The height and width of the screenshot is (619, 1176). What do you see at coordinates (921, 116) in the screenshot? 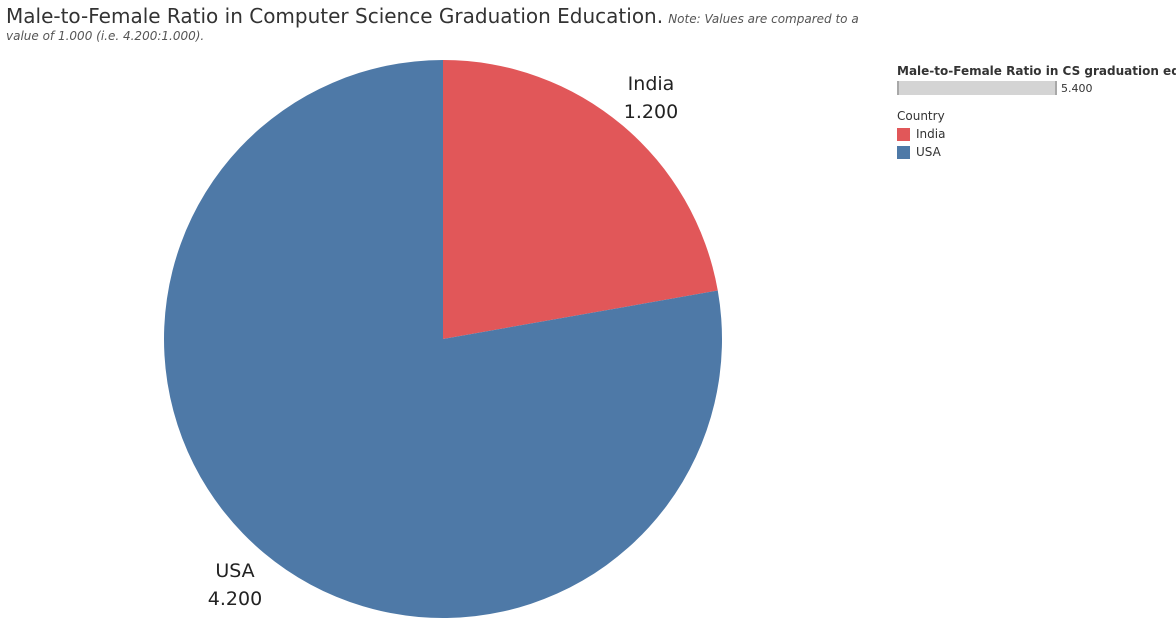
I see `color-legend-title: Country` at bounding box center [921, 116].